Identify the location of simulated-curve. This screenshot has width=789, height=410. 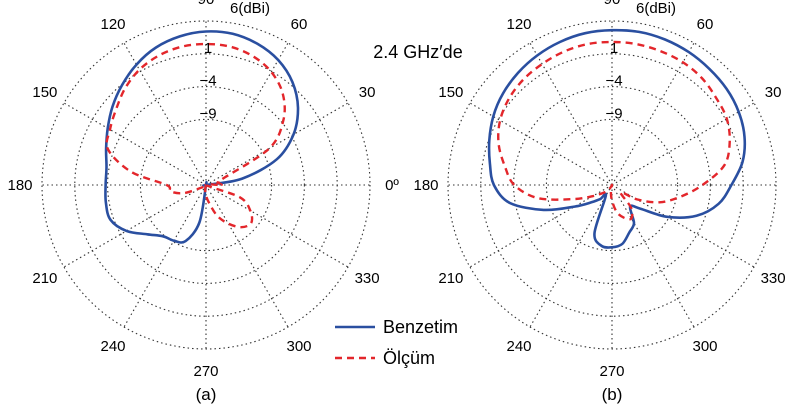
(202, 137).